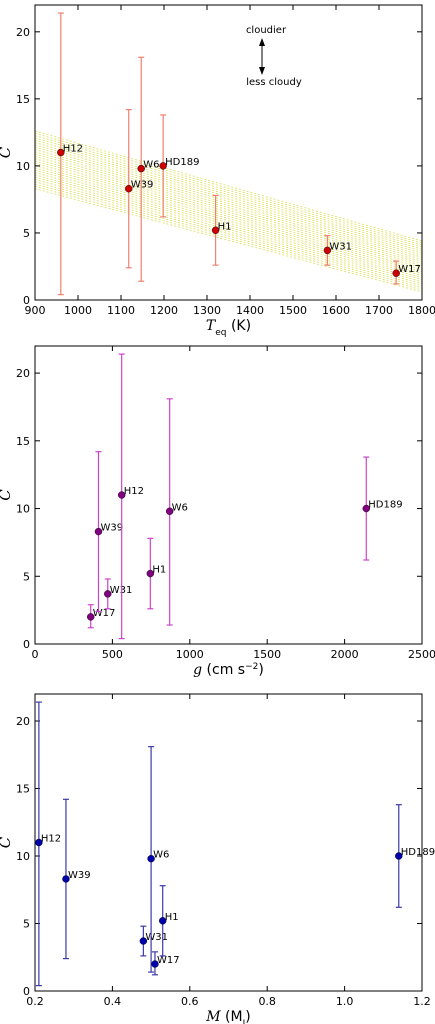 This screenshot has width=435, height=1024. Describe the element at coordinates (23, 856) in the screenshot. I see `y-tick-label: 10` at that location.